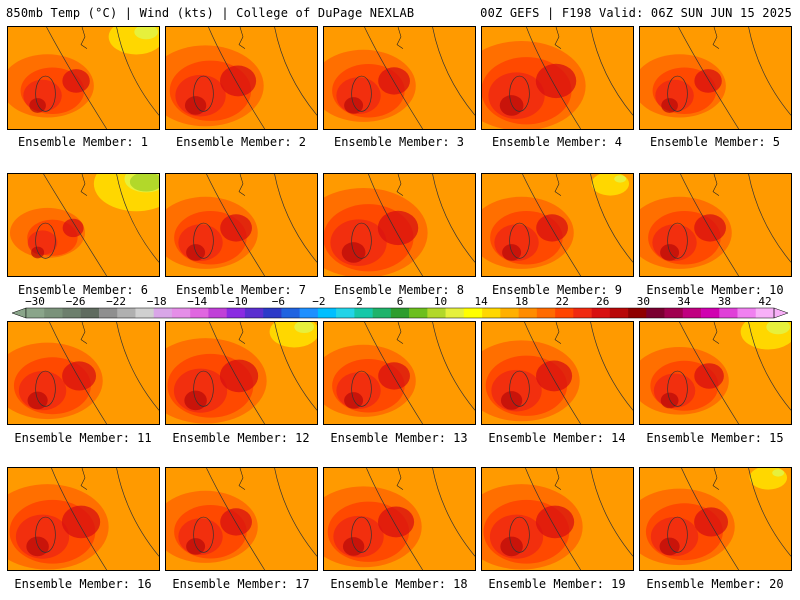 Image resolution: width=800 pixels, height=600 pixels. Describe the element at coordinates (557, 438) in the screenshot. I see `ensemble-member-label: Ensemble Member: 14` at that location.